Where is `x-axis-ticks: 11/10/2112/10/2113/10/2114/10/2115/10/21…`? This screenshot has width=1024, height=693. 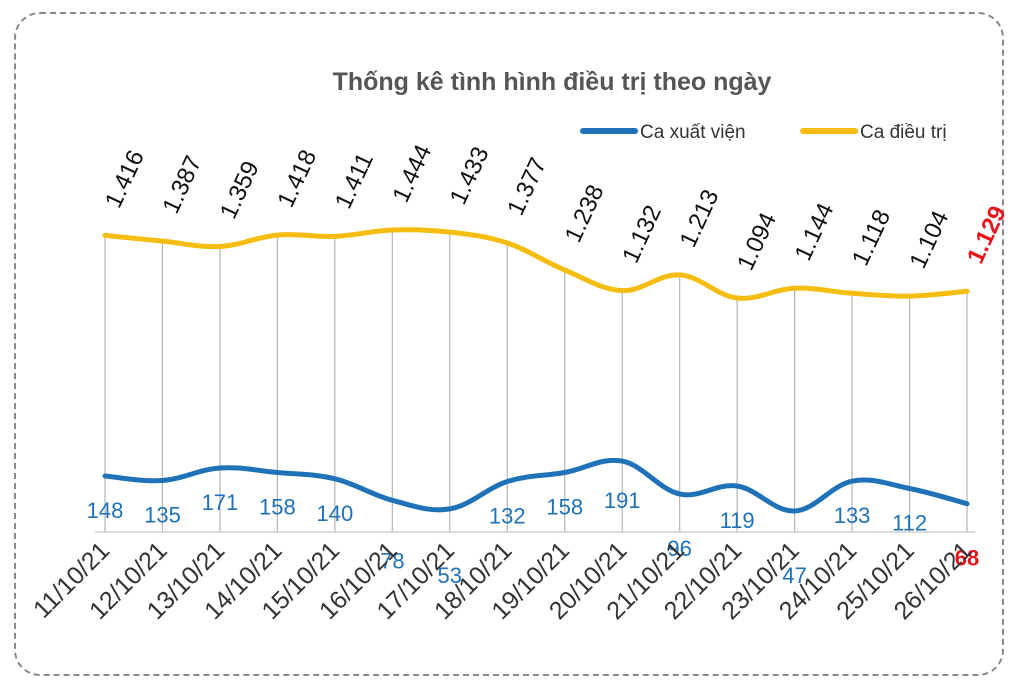
x-axis-ticks: 11/10/2112/10/2113/10/2114/10/2115/10/21… is located at coordinates (502, 580).